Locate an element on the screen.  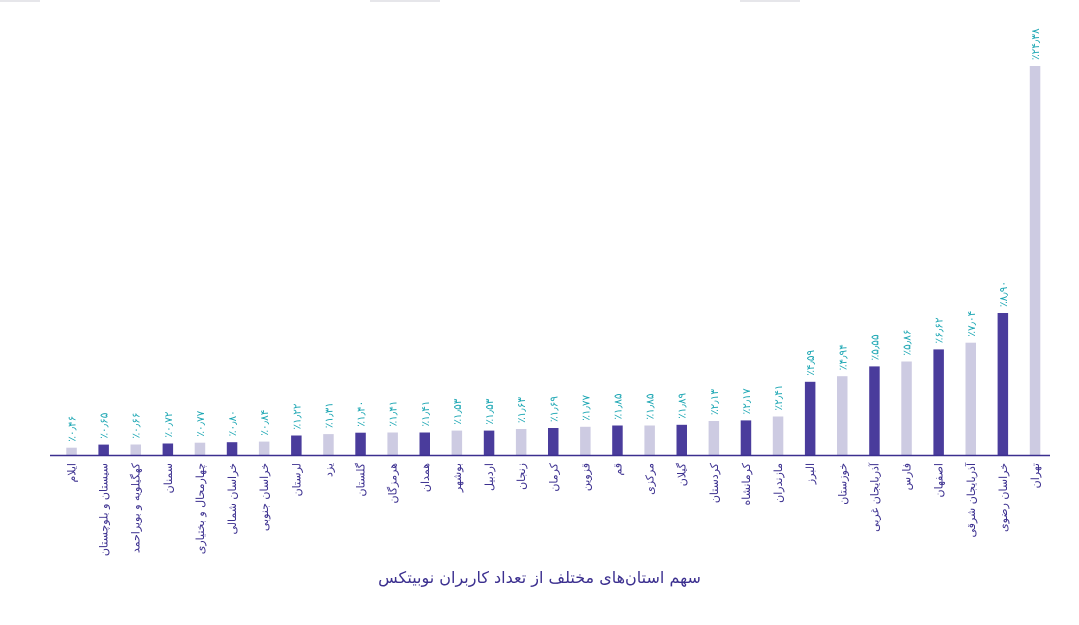
value-label: ٪۵٫۸۶ is located at coordinates (908, 343).